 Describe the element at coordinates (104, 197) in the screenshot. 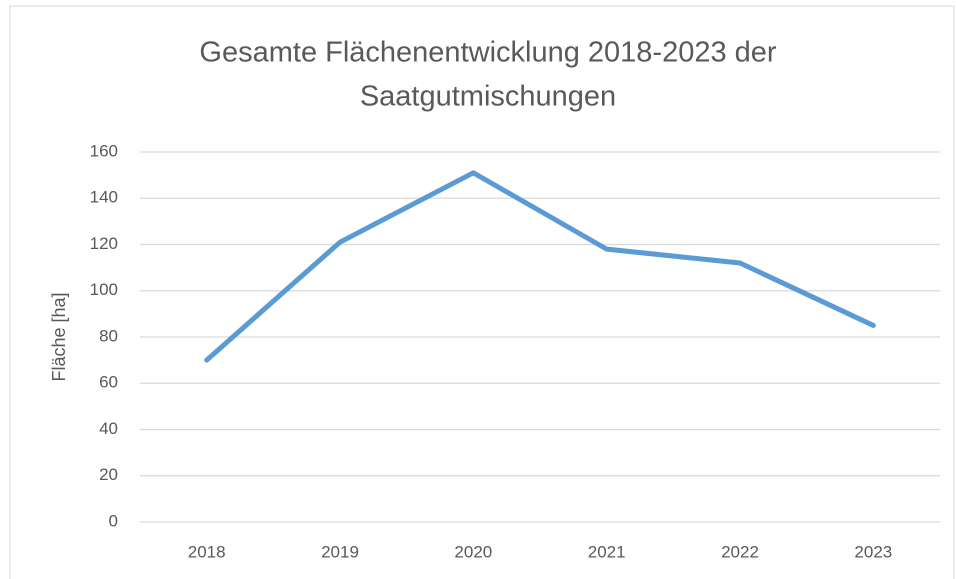

I see `y-tick-label: 140` at that location.